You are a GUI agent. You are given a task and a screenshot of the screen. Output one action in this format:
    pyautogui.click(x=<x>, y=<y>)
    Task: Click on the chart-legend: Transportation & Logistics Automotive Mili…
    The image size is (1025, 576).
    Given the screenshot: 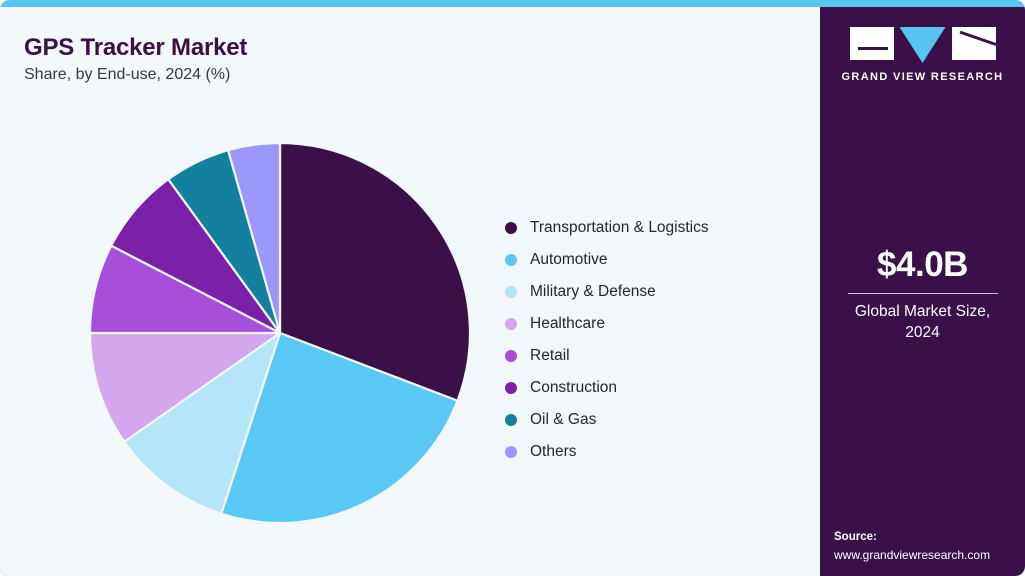 What is the action you would take?
    pyautogui.click(x=655, y=340)
    